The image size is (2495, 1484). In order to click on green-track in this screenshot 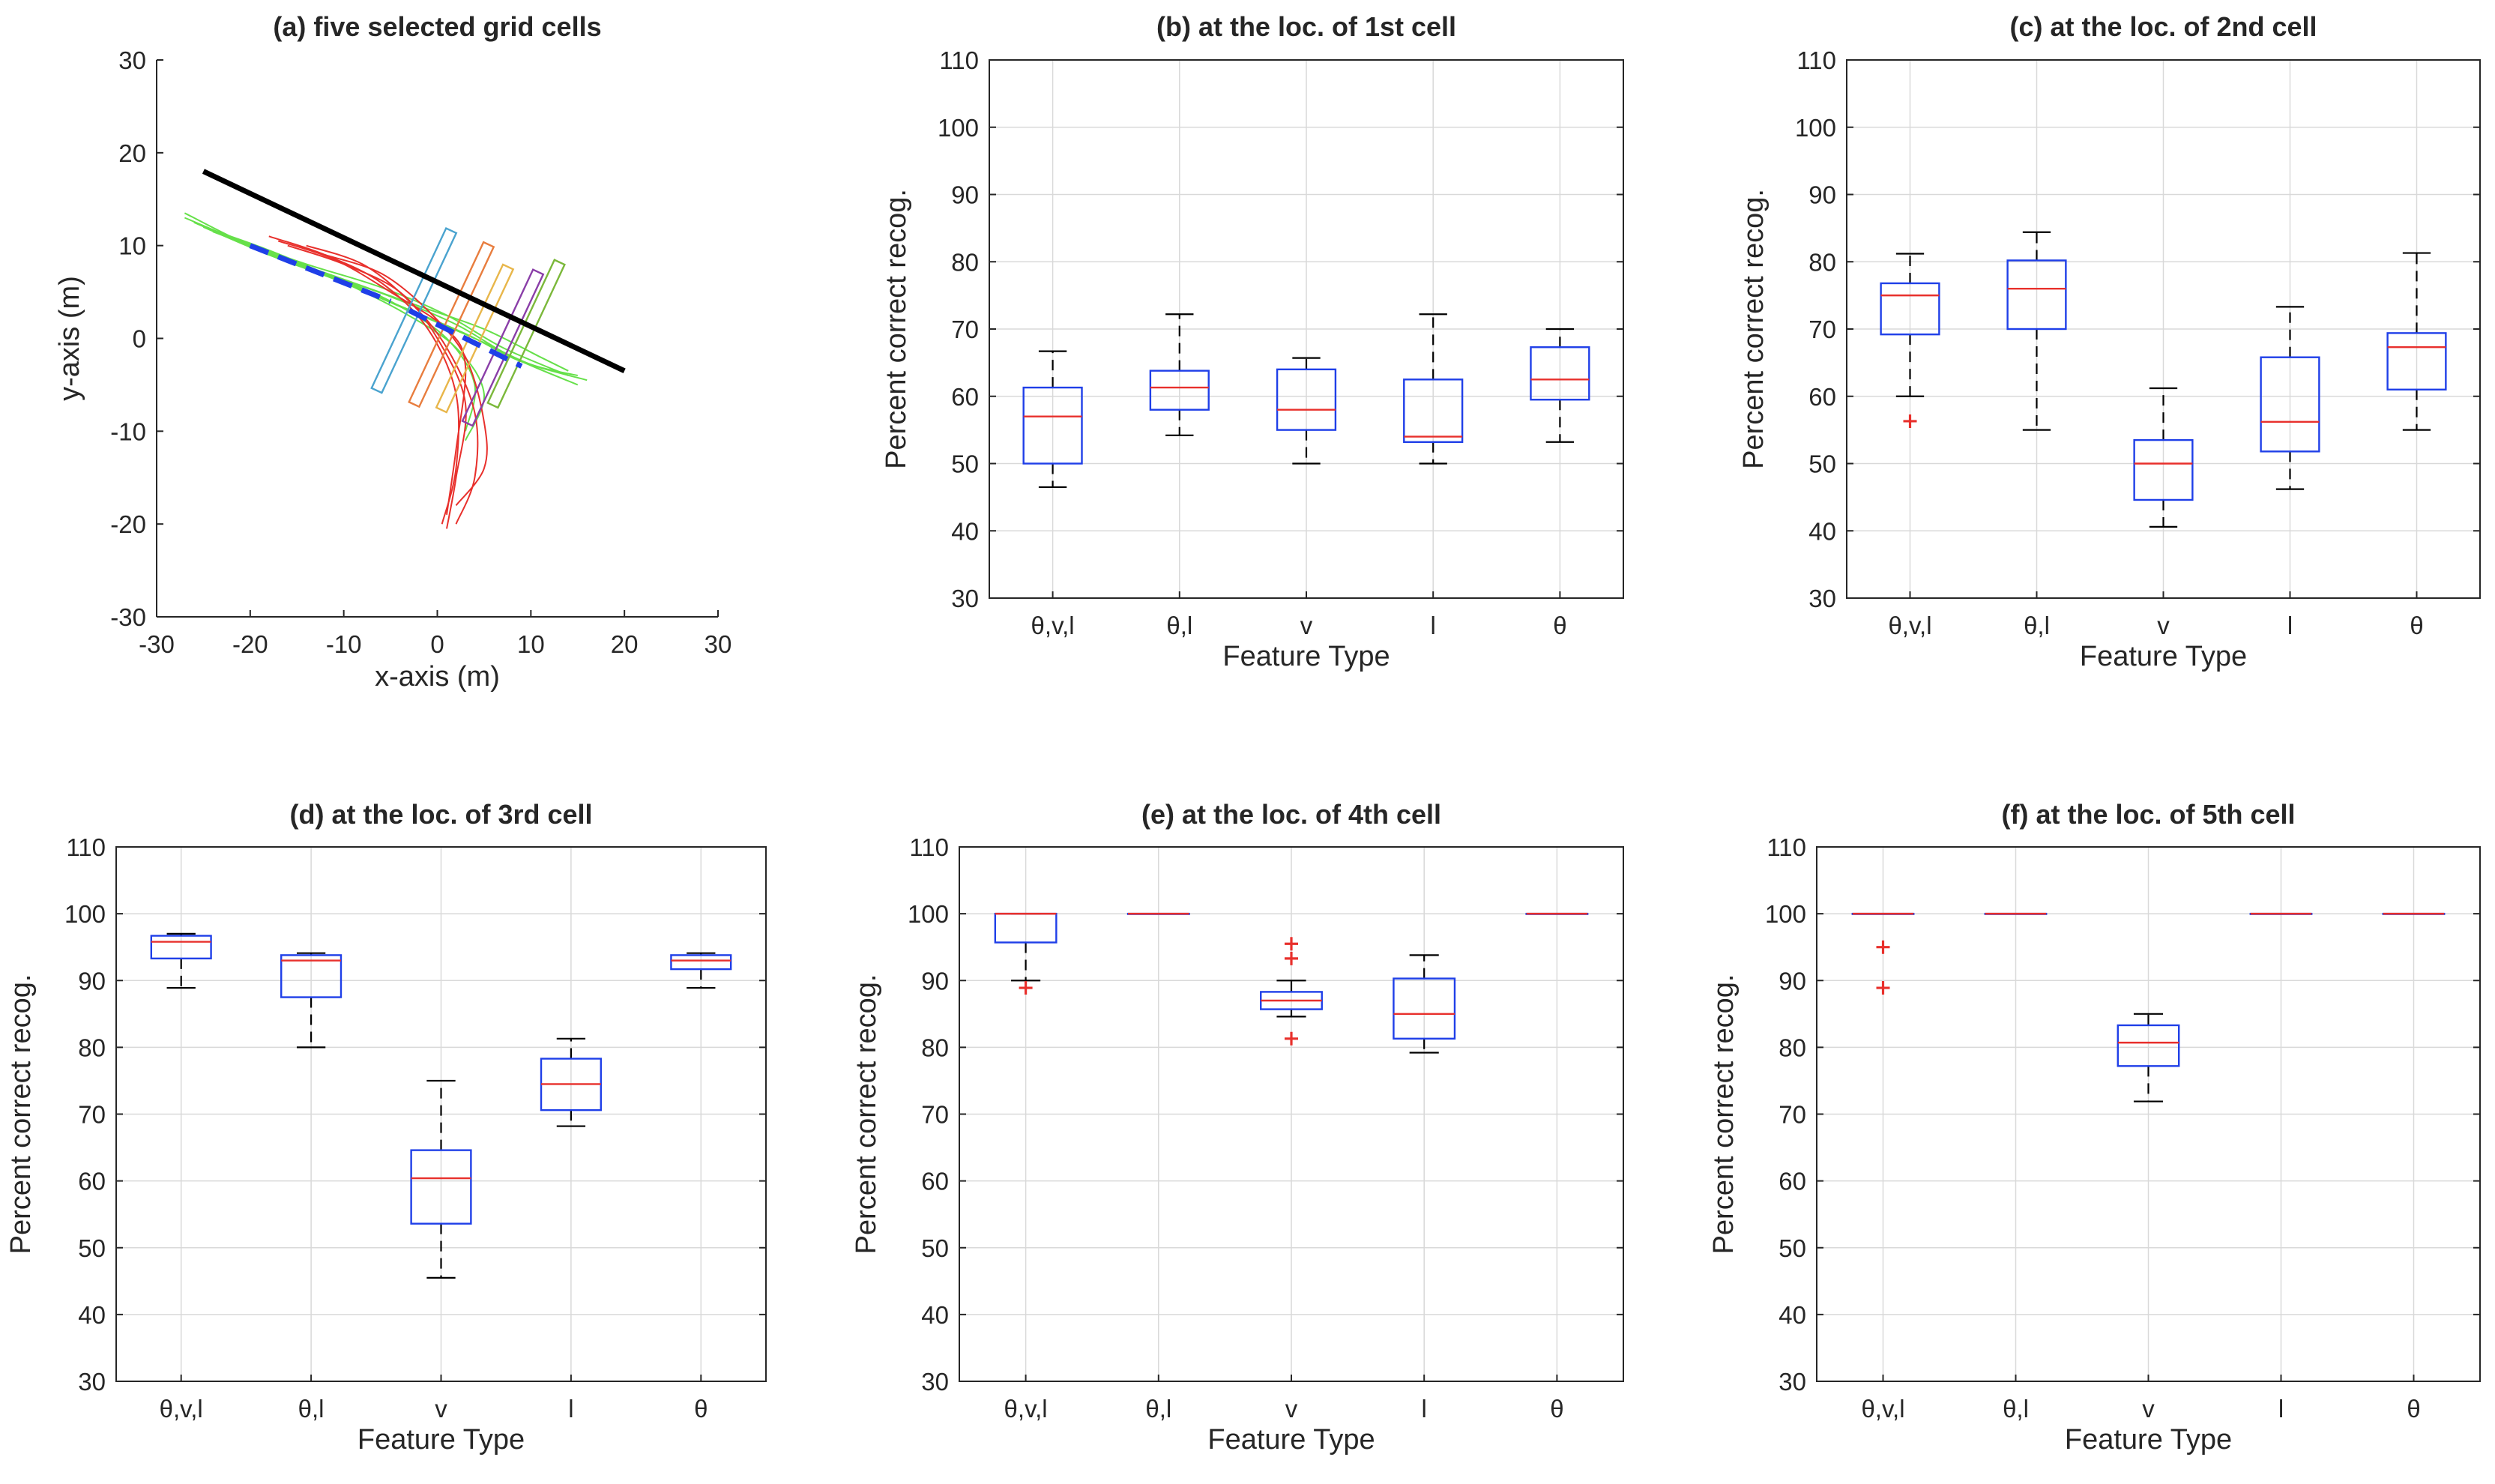, I will do `click(391, 301)`.